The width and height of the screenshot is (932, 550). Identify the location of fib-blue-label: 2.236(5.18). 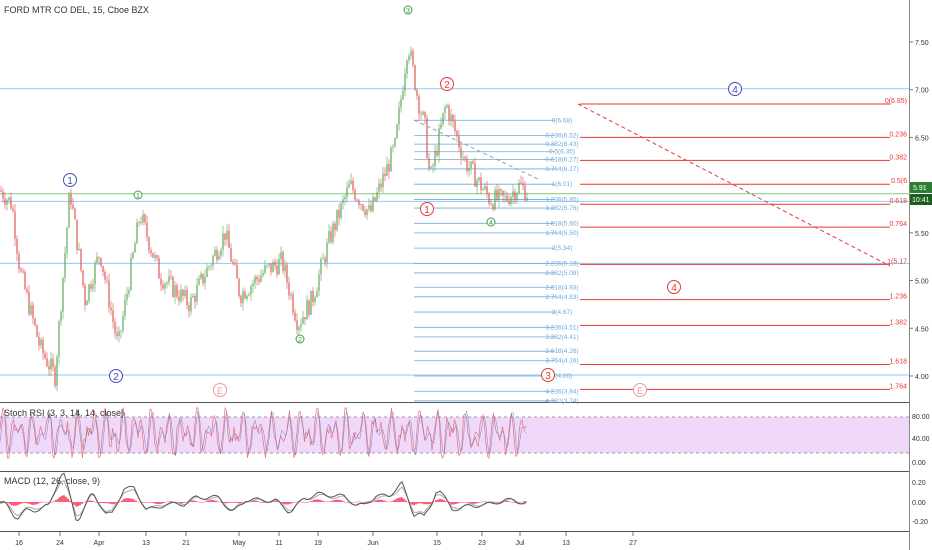
(561, 263).